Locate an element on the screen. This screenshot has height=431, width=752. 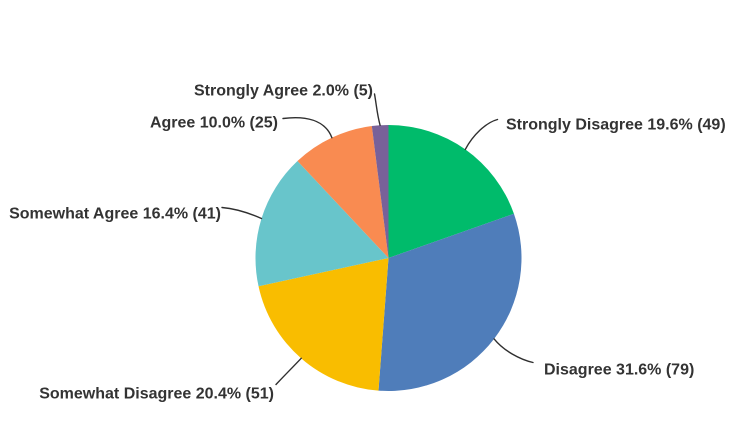
svg-text: Strongly Disagree 19.6% (49) is located at coordinates (616, 125).